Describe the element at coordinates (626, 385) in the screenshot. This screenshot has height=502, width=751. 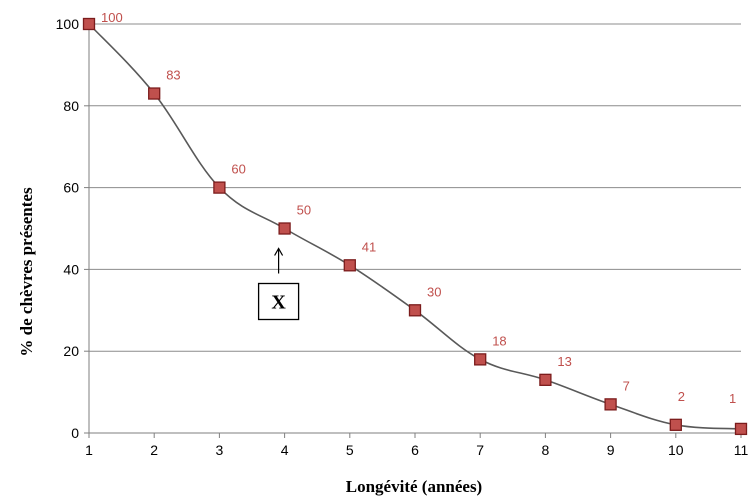
I see `data-label-9: 7` at that location.